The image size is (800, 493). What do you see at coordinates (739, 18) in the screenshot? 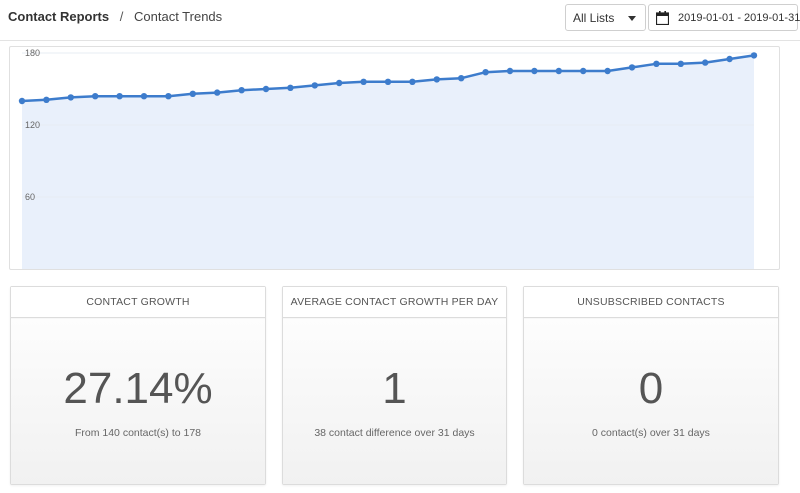
I see `date-range-value: 2019-01-01 - 2019-01-31` at bounding box center [739, 18].